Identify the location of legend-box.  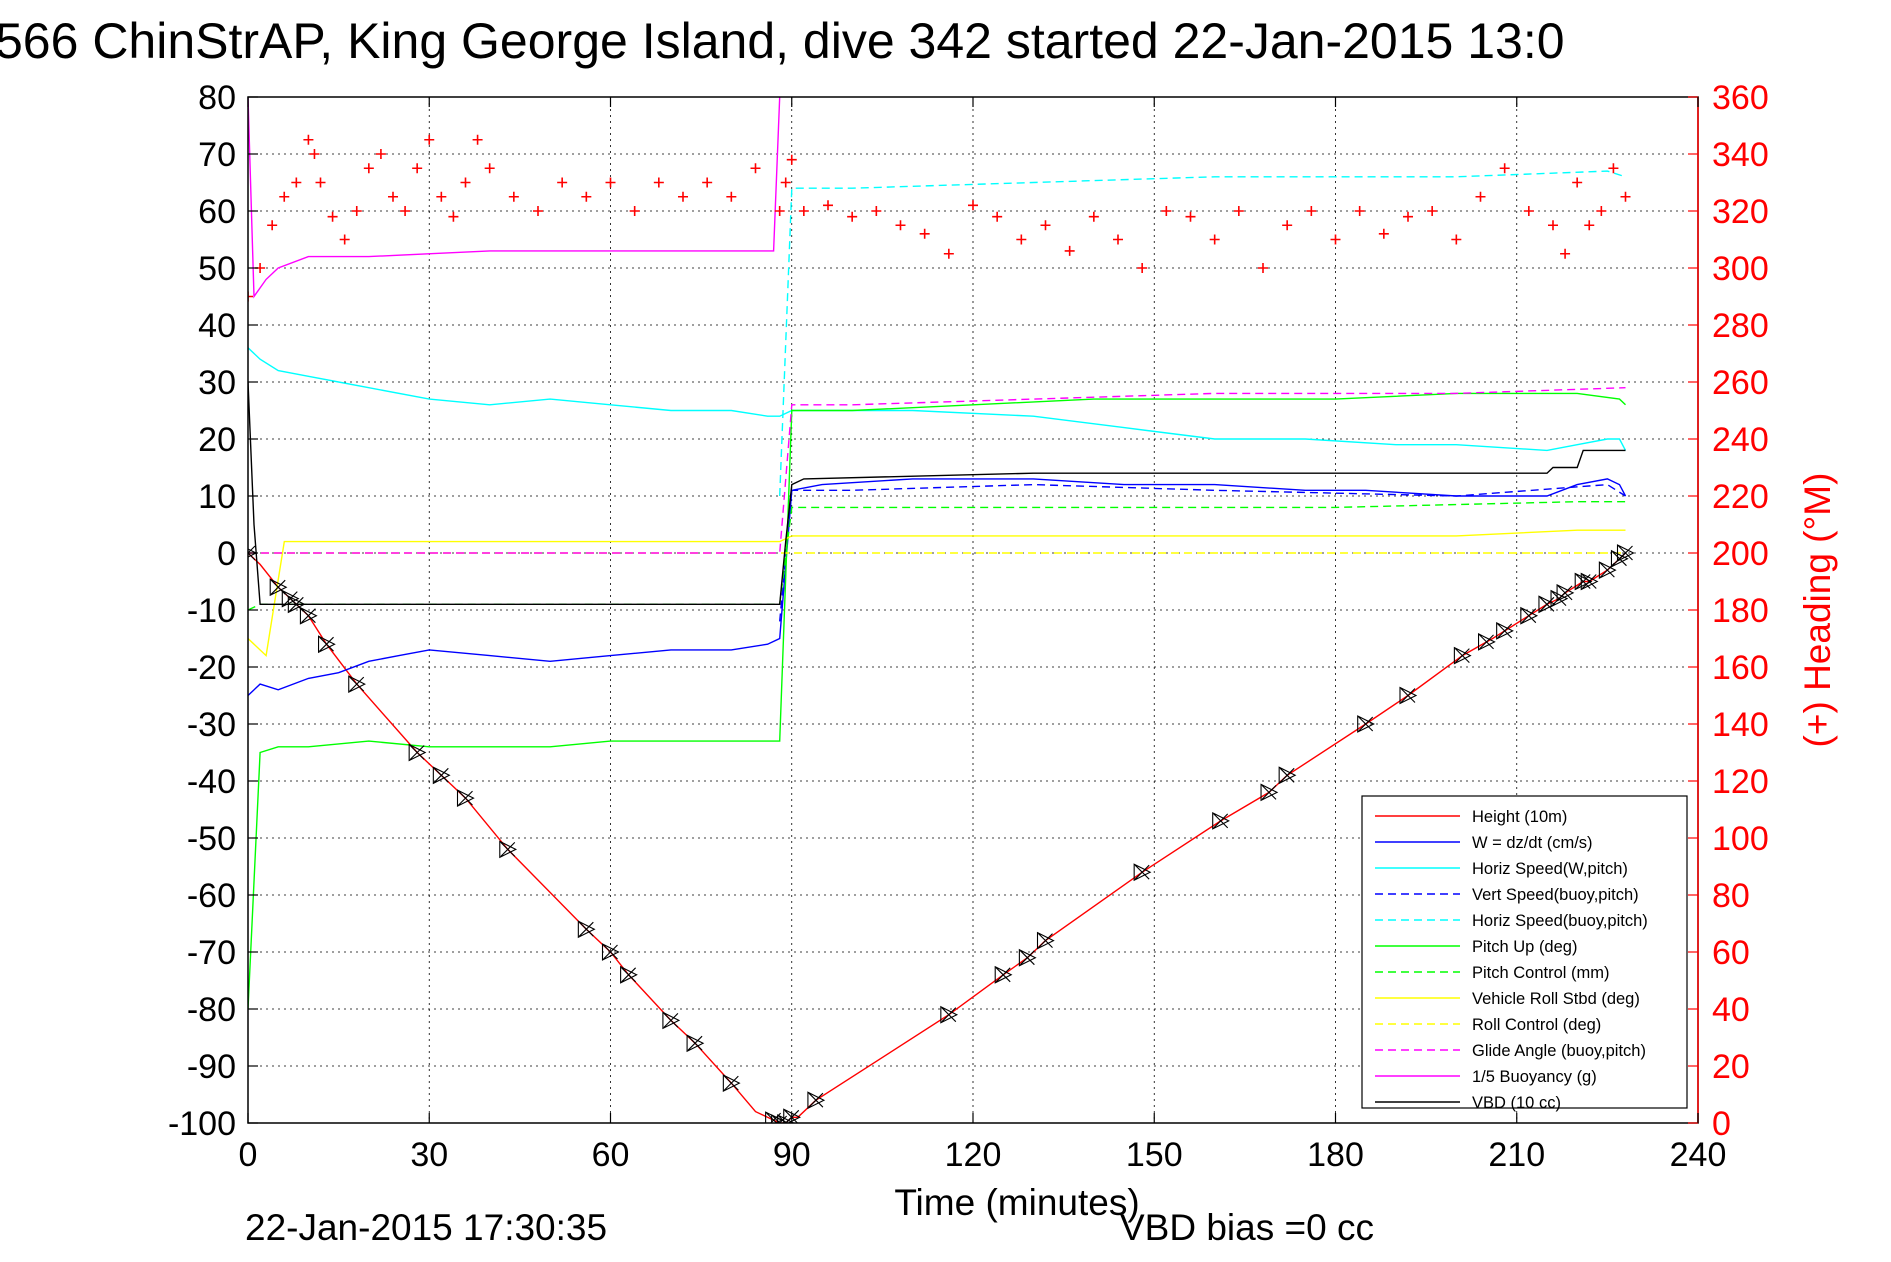
(1524, 952).